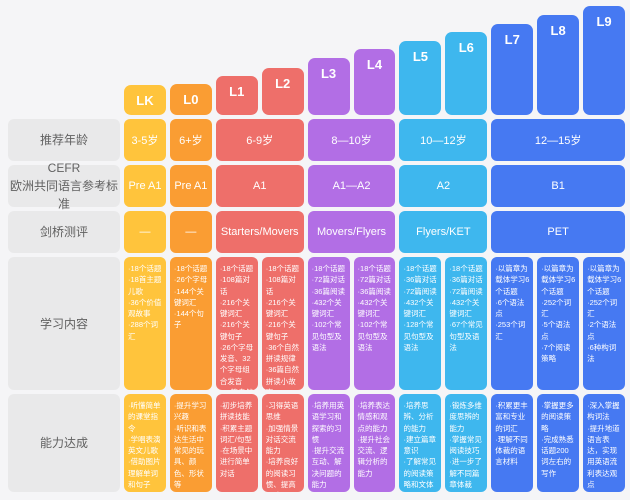  Describe the element at coordinates (64, 232) in the screenshot. I see `row-label-cambridge: 剑桥测评` at that location.